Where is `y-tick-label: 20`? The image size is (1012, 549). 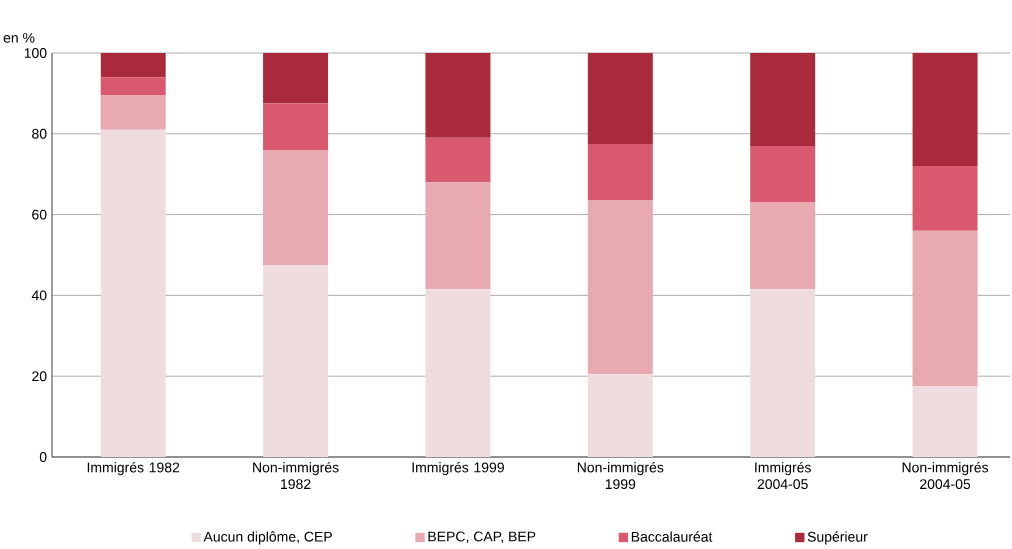
y-tick-label: 20 is located at coordinates (39, 376).